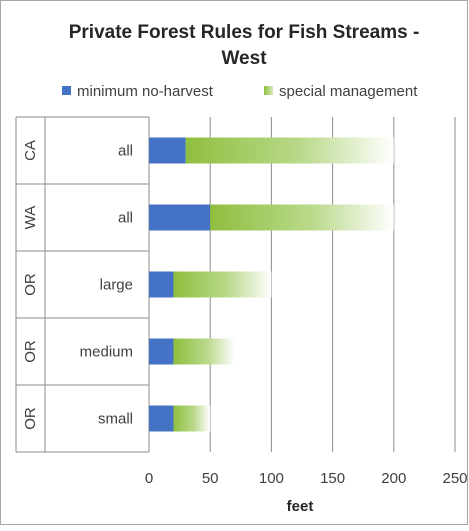  Describe the element at coordinates (30, 218) in the screenshot. I see `category-state-label: WA` at that location.